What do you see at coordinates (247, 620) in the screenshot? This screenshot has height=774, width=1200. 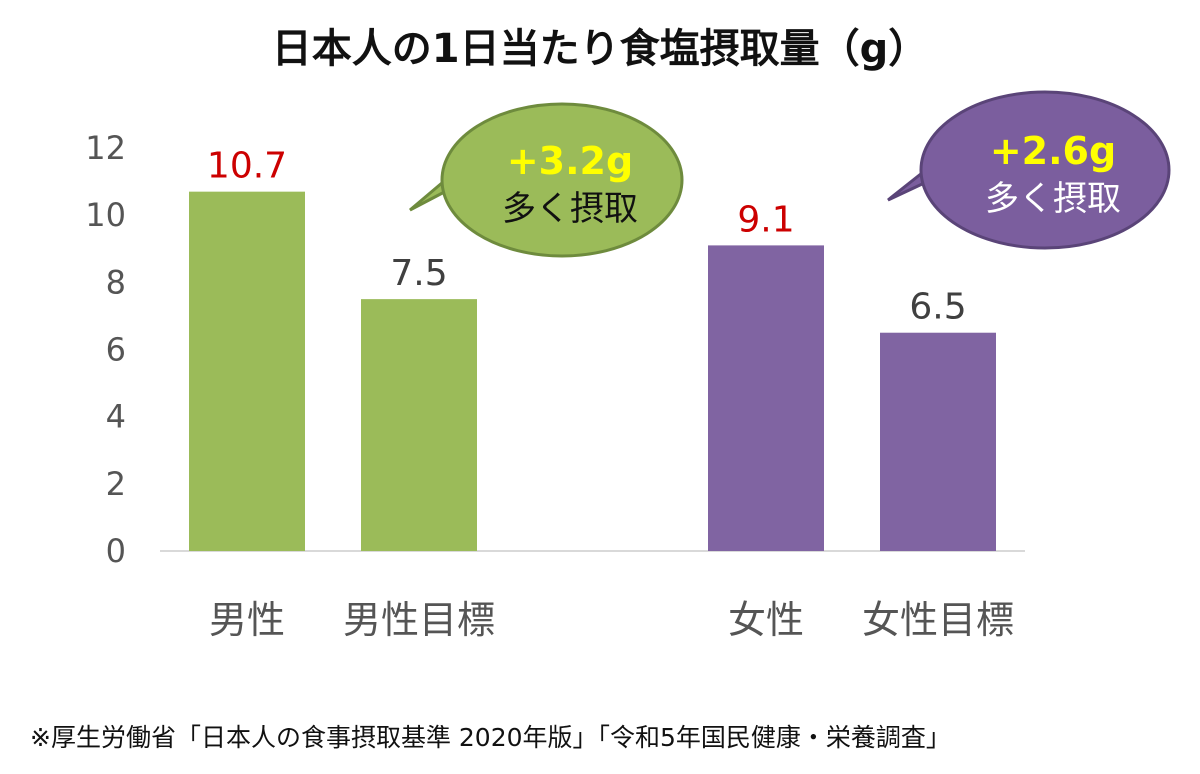 I see `x-tick-label: 男性` at bounding box center [247, 620].